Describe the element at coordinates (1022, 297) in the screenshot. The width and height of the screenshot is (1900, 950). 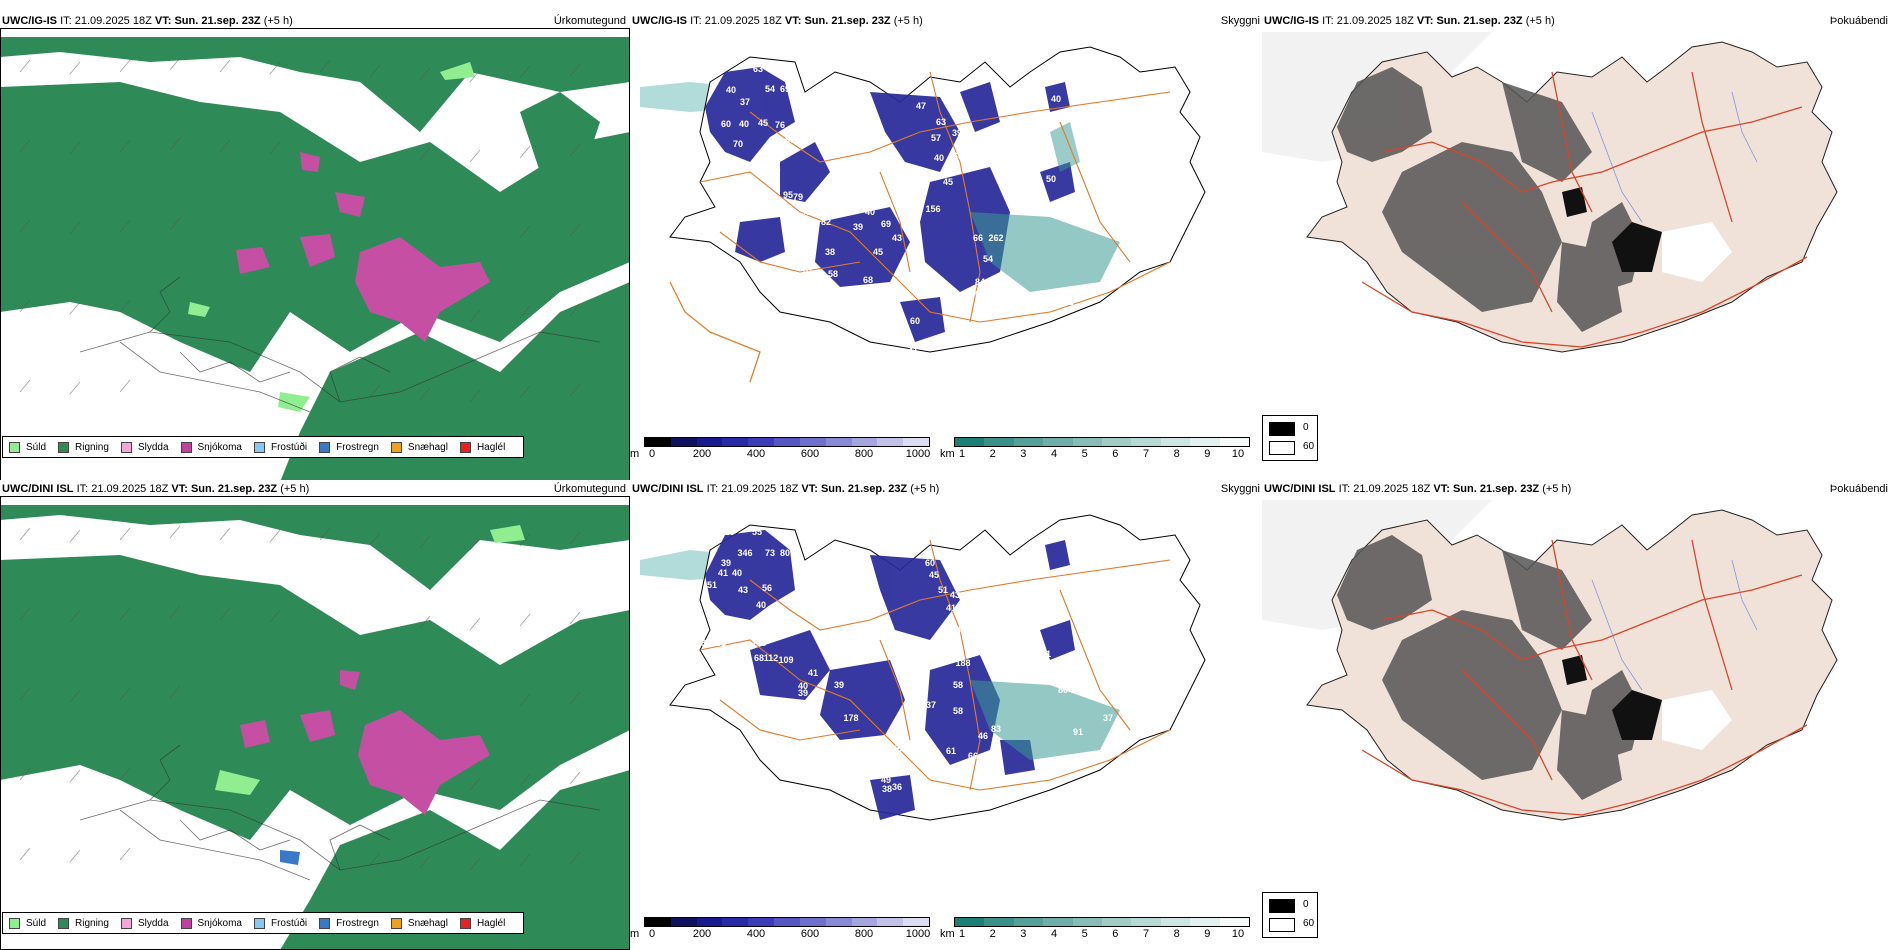
I see `ceiling-label: 71` at that location.